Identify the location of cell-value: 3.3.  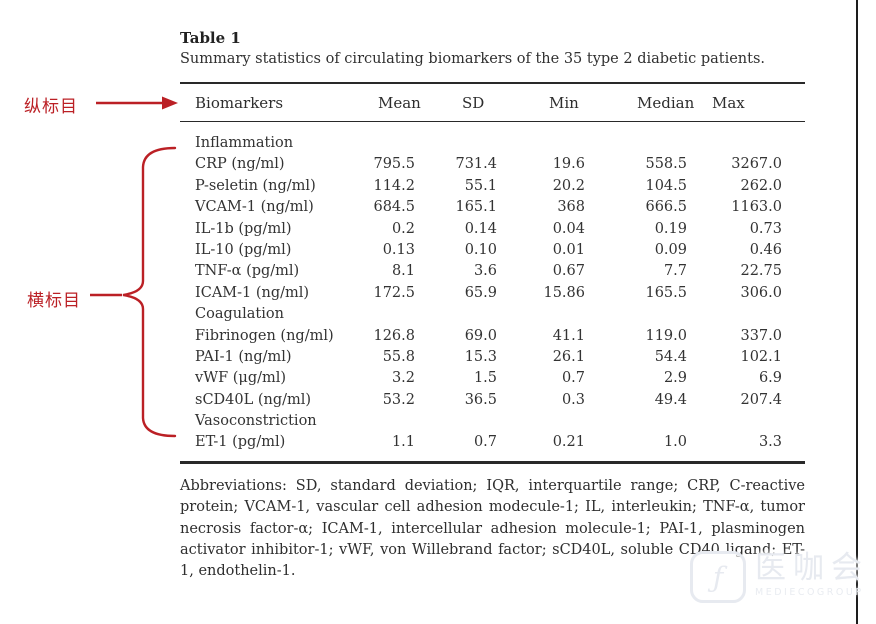
(770, 442).